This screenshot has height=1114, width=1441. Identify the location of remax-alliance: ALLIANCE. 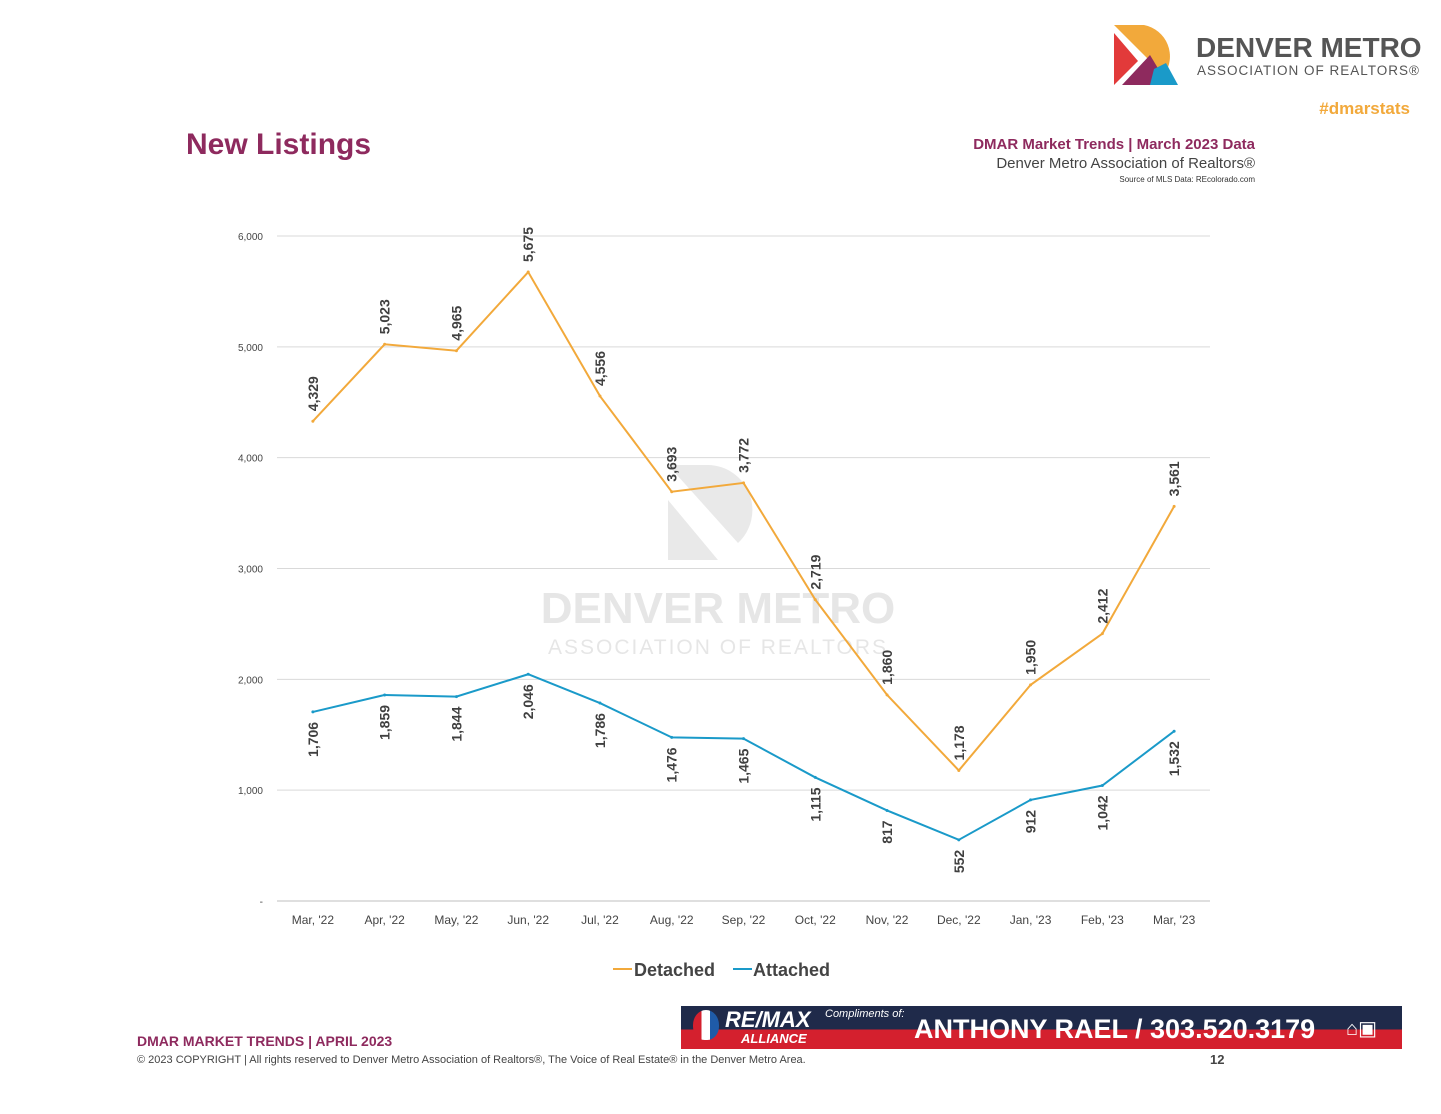
(774, 1038).